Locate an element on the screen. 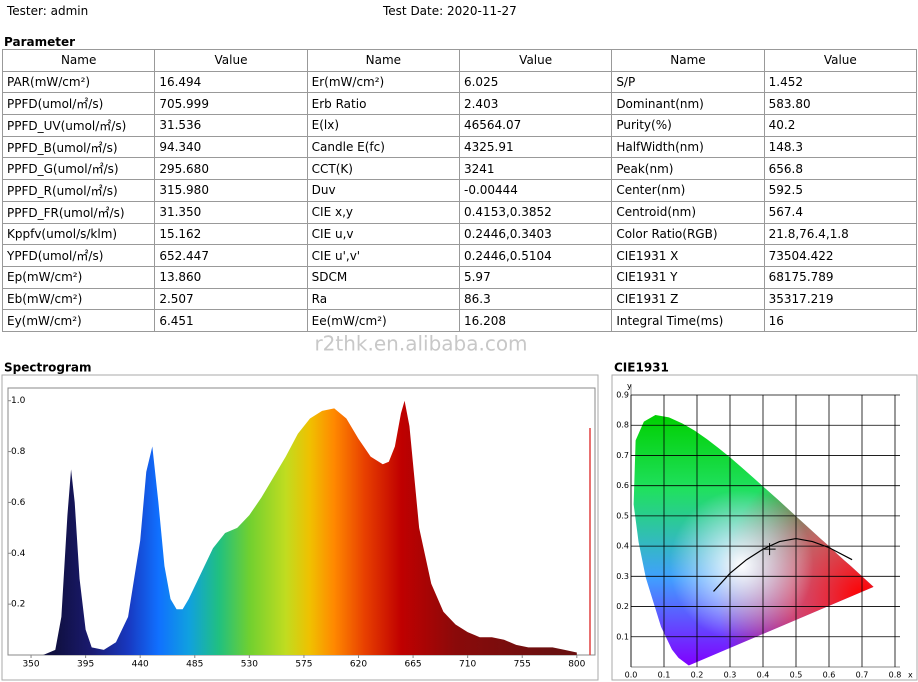  x-tick-label: 0.1 is located at coordinates (664, 675).